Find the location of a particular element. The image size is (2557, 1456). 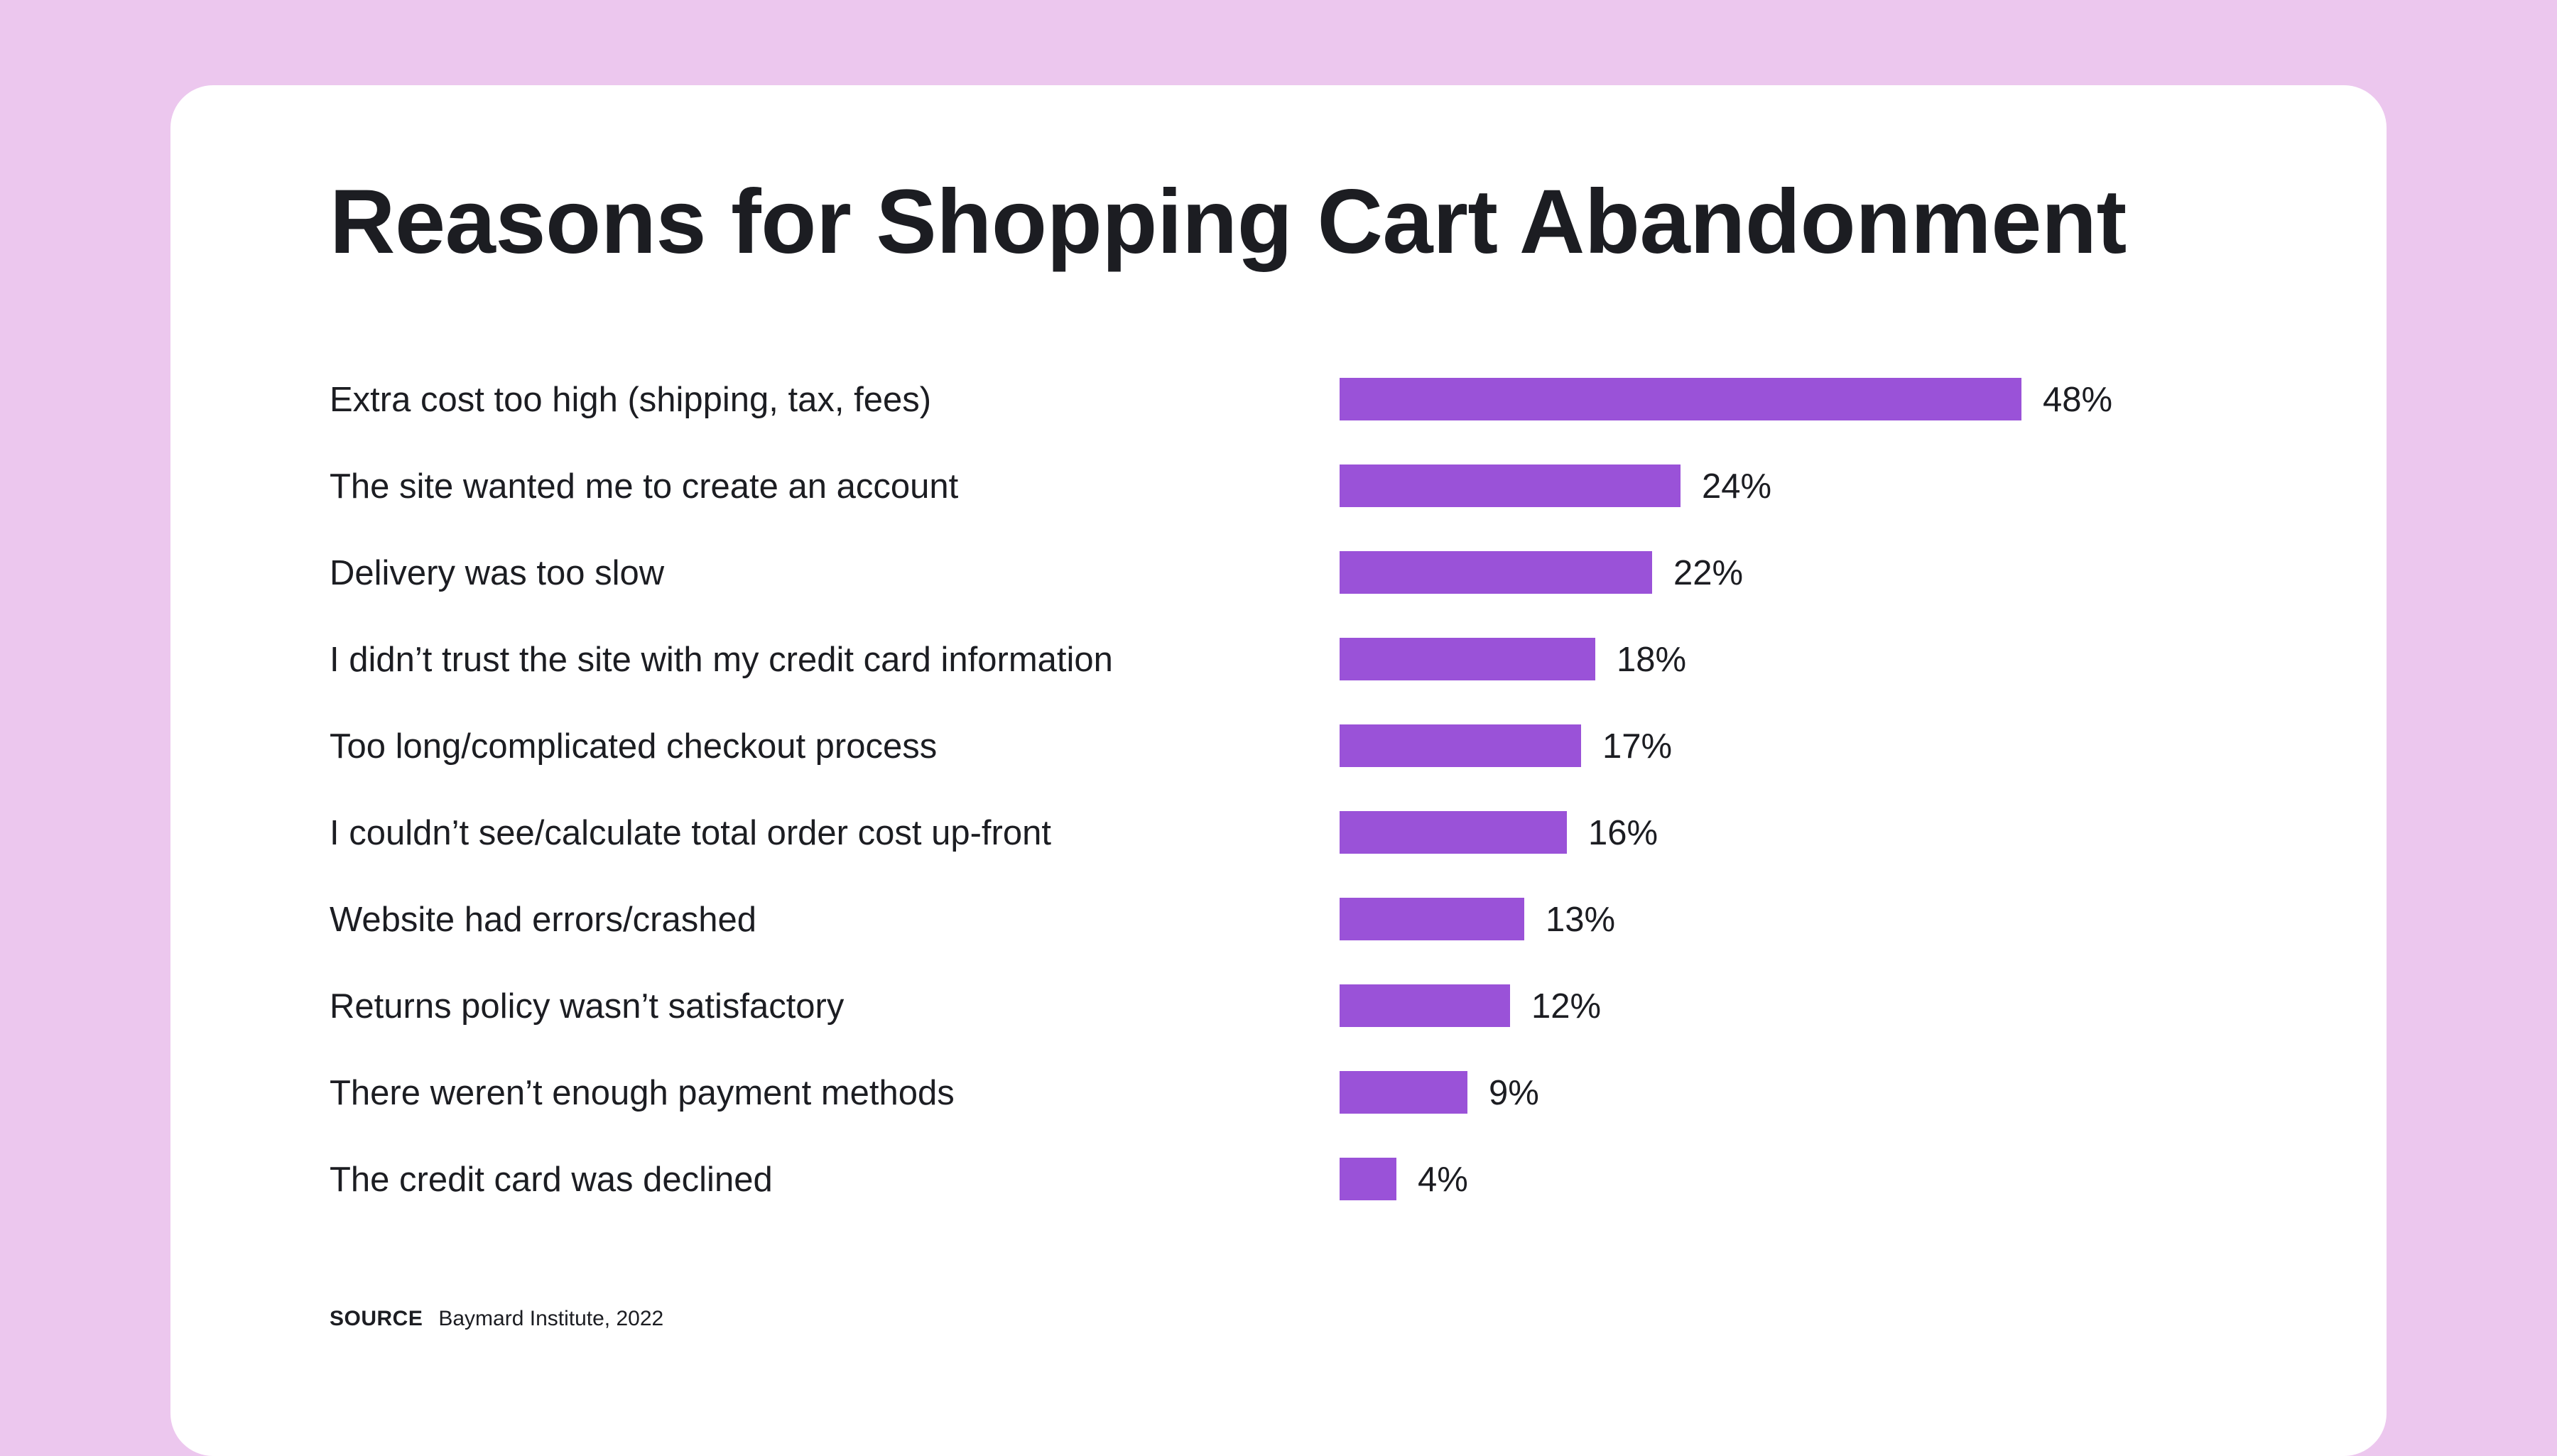

value-label: 12% is located at coordinates (1566, 1006).